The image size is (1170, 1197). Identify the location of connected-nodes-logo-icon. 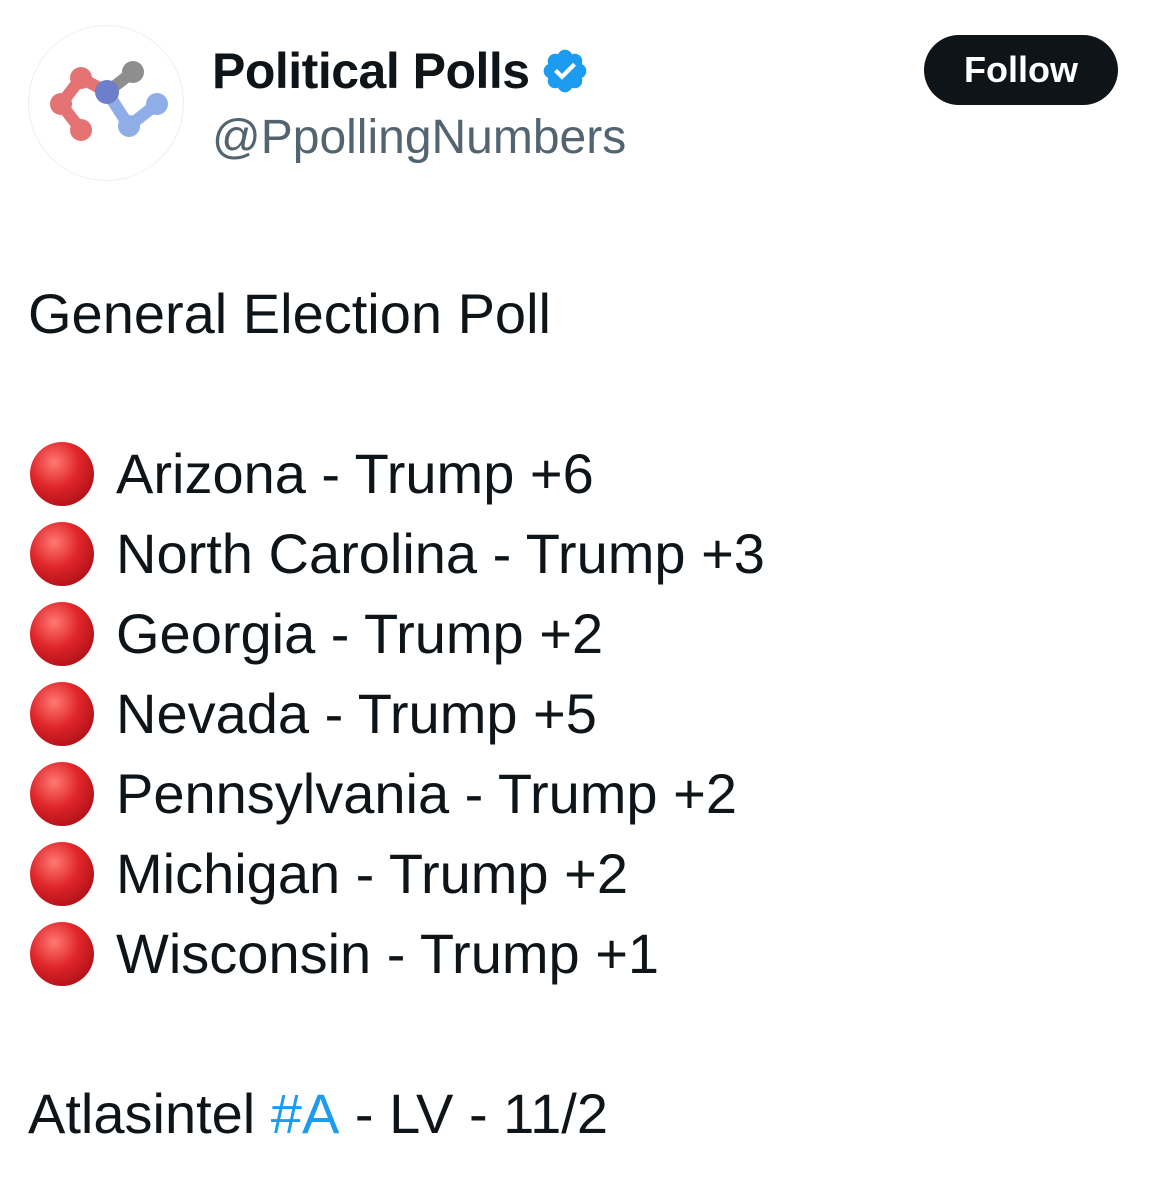
(109, 101).